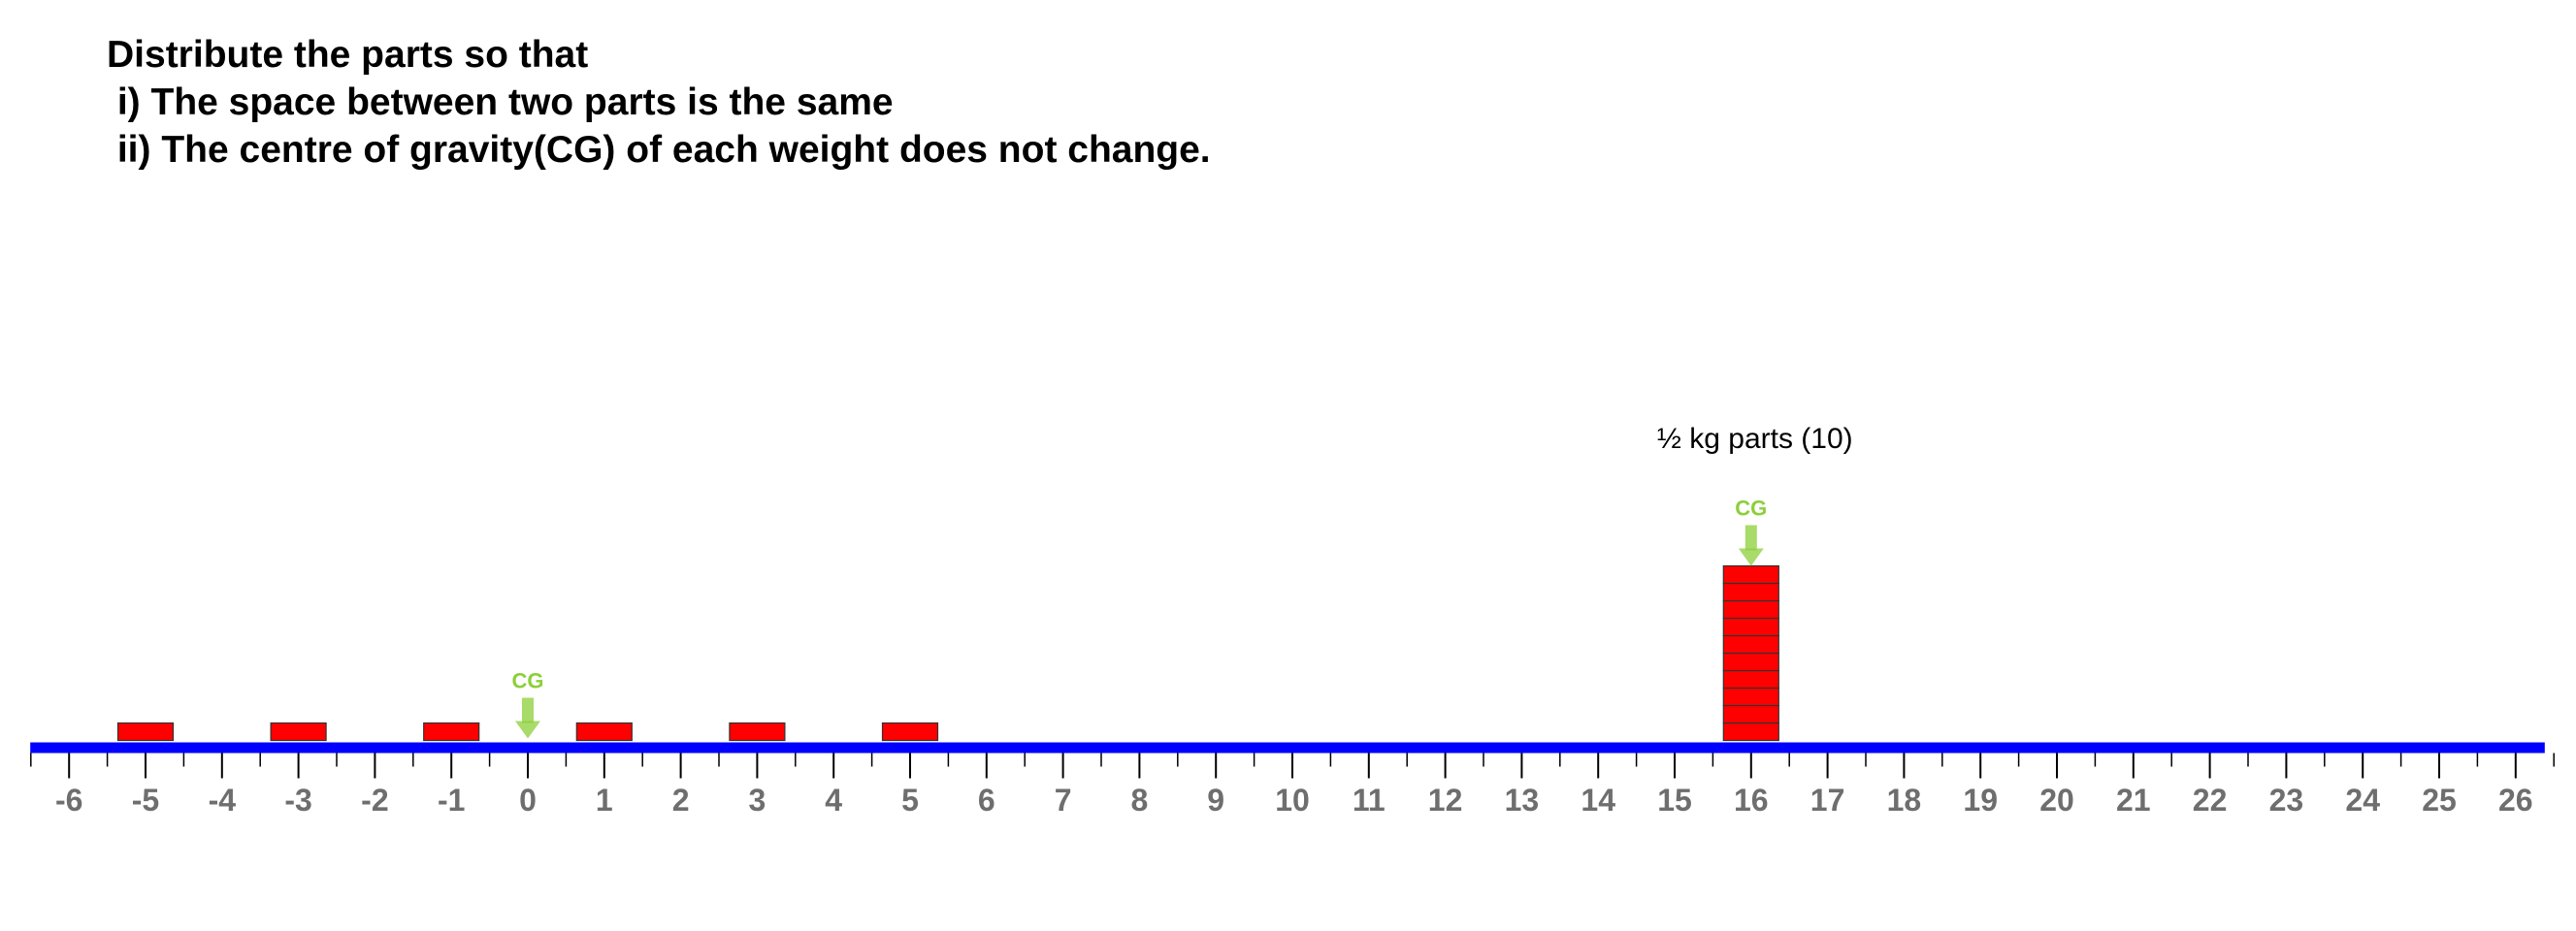  Describe the element at coordinates (2515, 801) in the screenshot. I see `tick-label: 26` at that location.